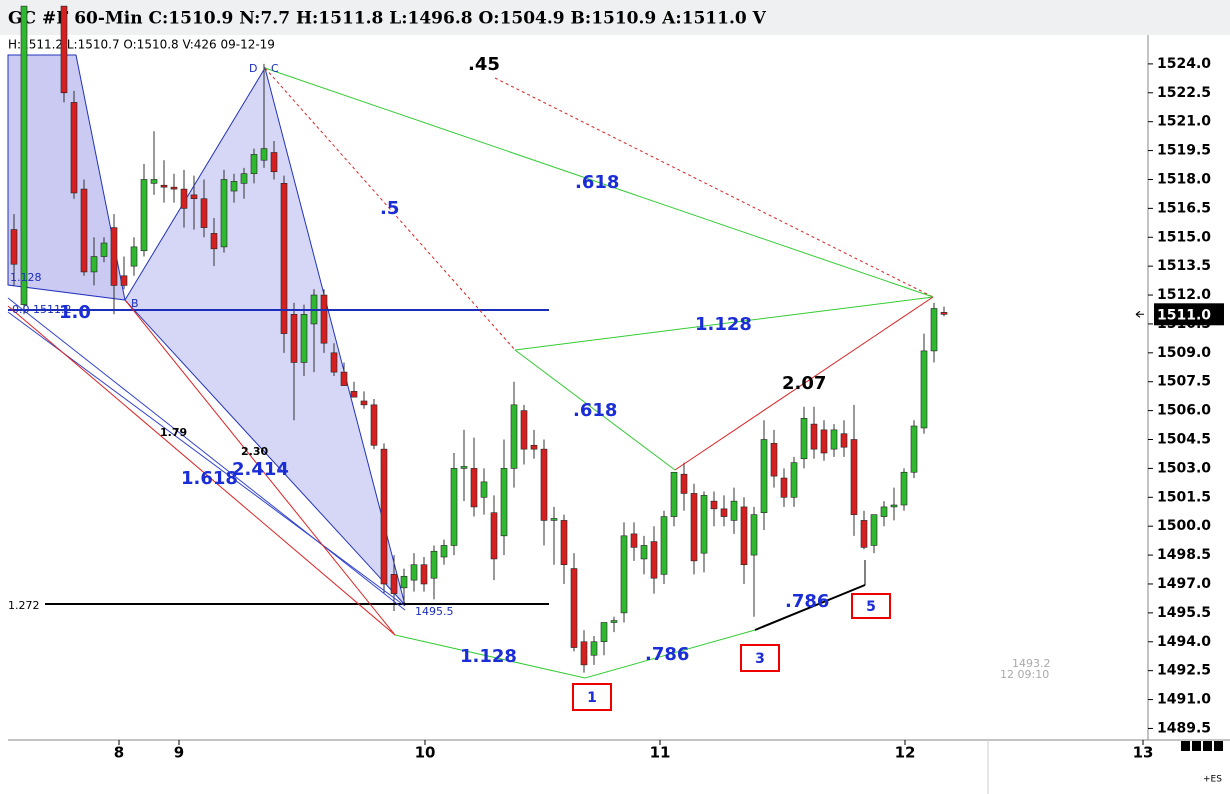 This screenshot has height=794, width=1230. I want to click on y-tick-label: 1518.0, so click(1184, 179).